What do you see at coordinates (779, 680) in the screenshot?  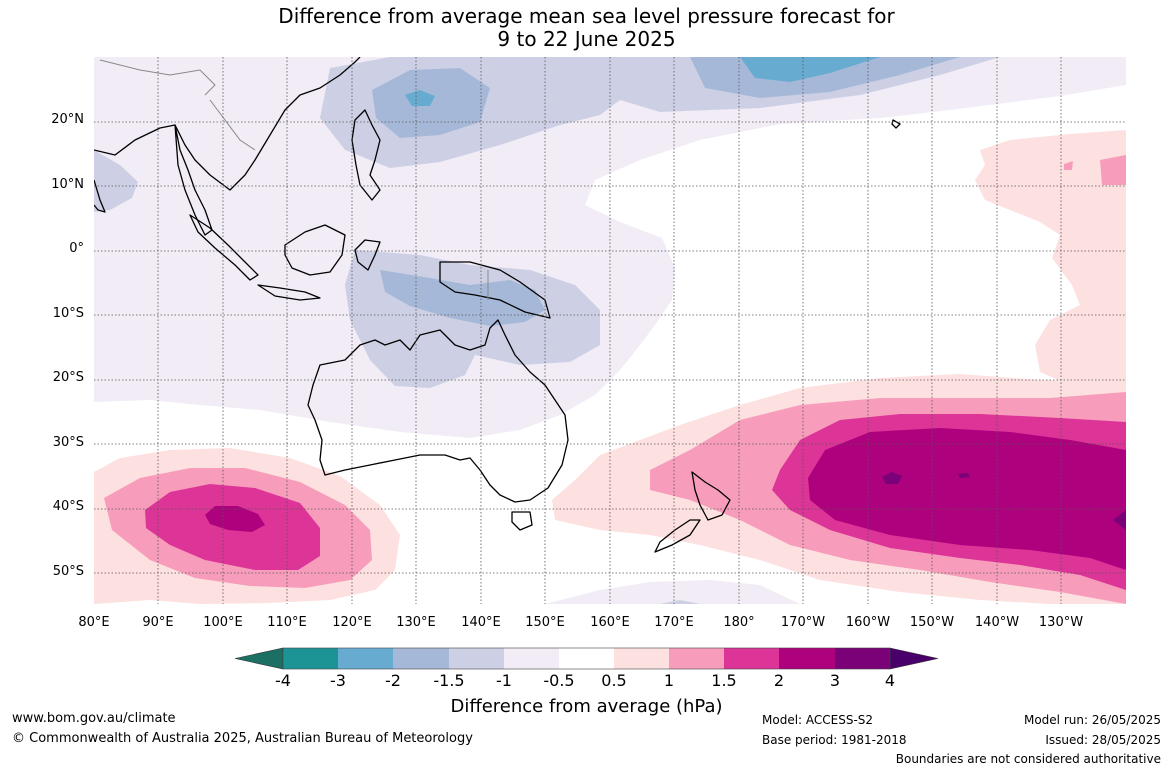 I see `colorbar-tick: 2` at bounding box center [779, 680].